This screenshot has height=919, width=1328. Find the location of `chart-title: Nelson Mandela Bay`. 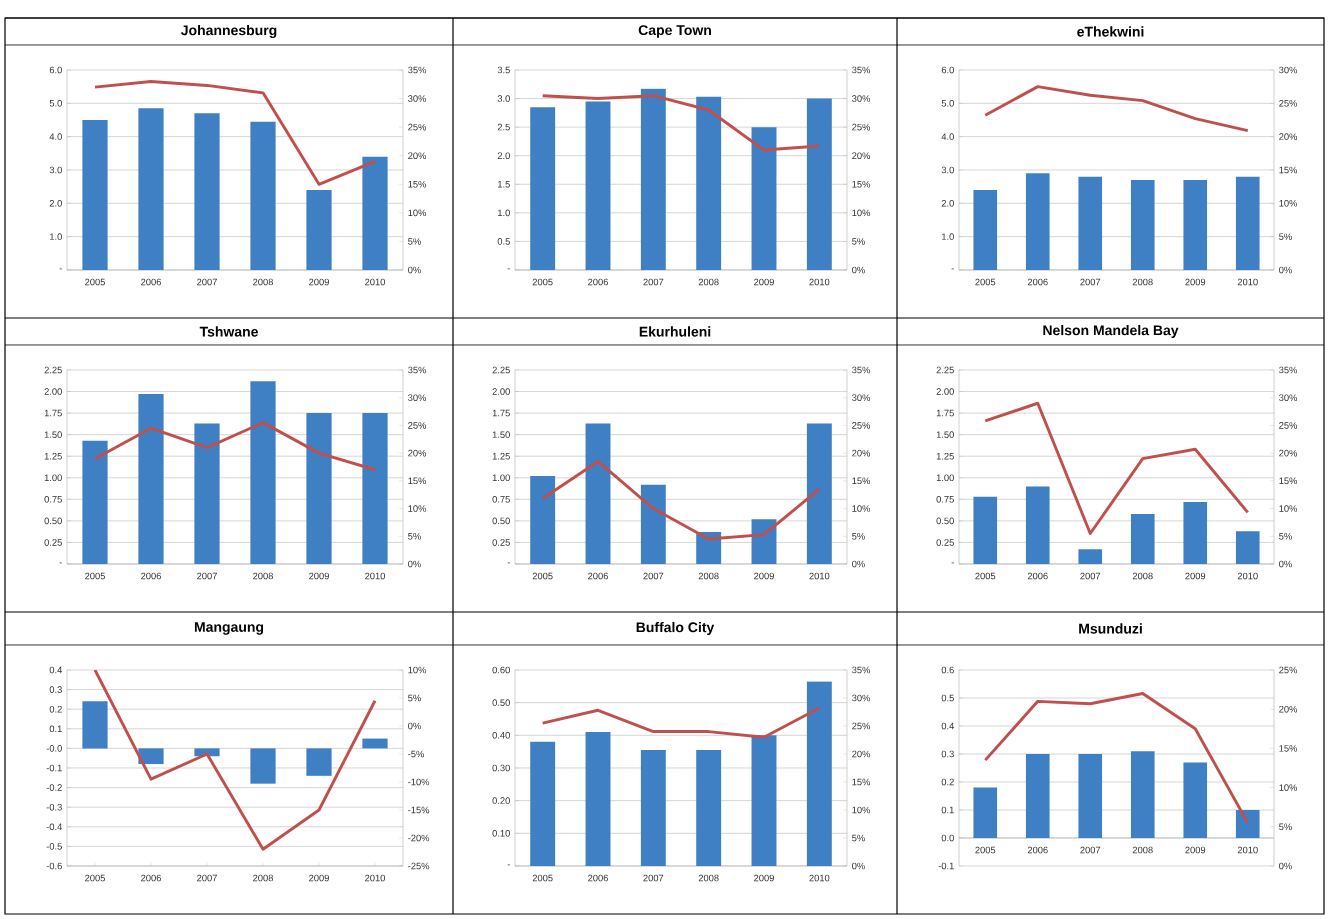

chart-title: Nelson Mandela Bay is located at coordinates (1111, 331).